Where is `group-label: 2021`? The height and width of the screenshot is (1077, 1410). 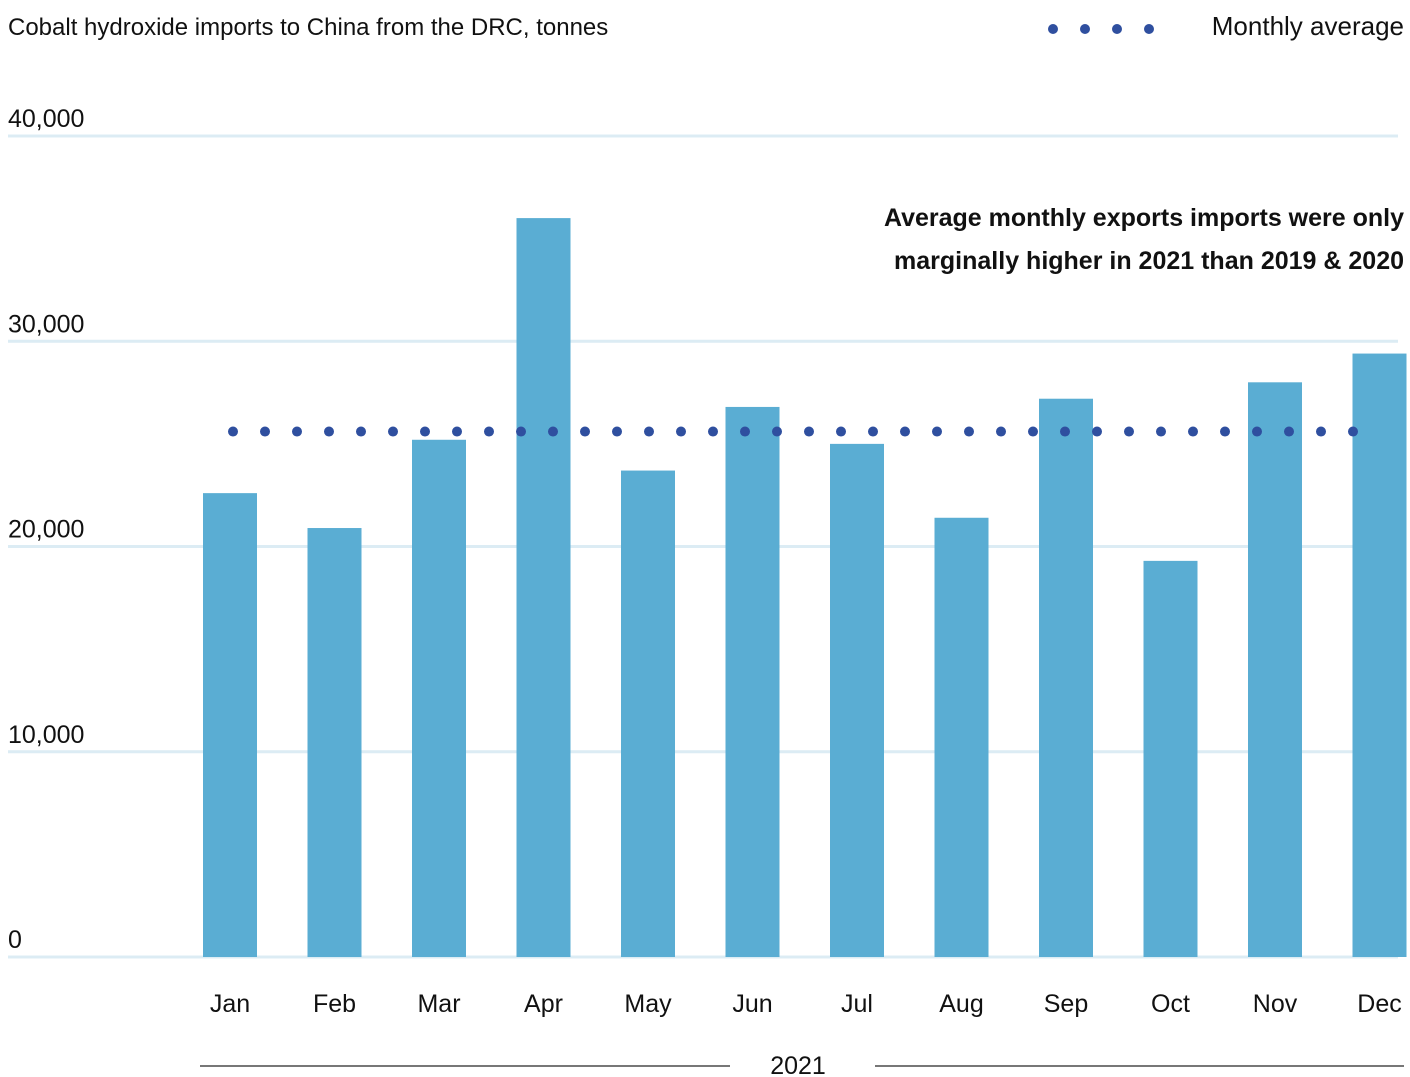
group-label: 2021 is located at coordinates (798, 1064).